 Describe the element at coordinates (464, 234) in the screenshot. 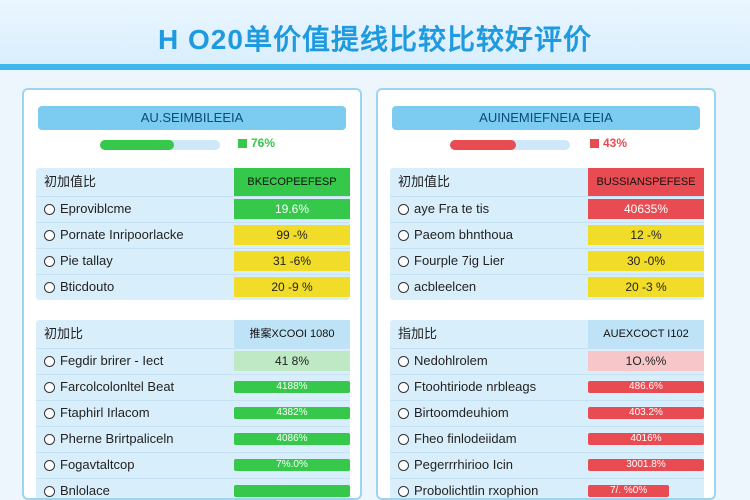

I see `criterion-label: Paeom bhnthoua` at that location.